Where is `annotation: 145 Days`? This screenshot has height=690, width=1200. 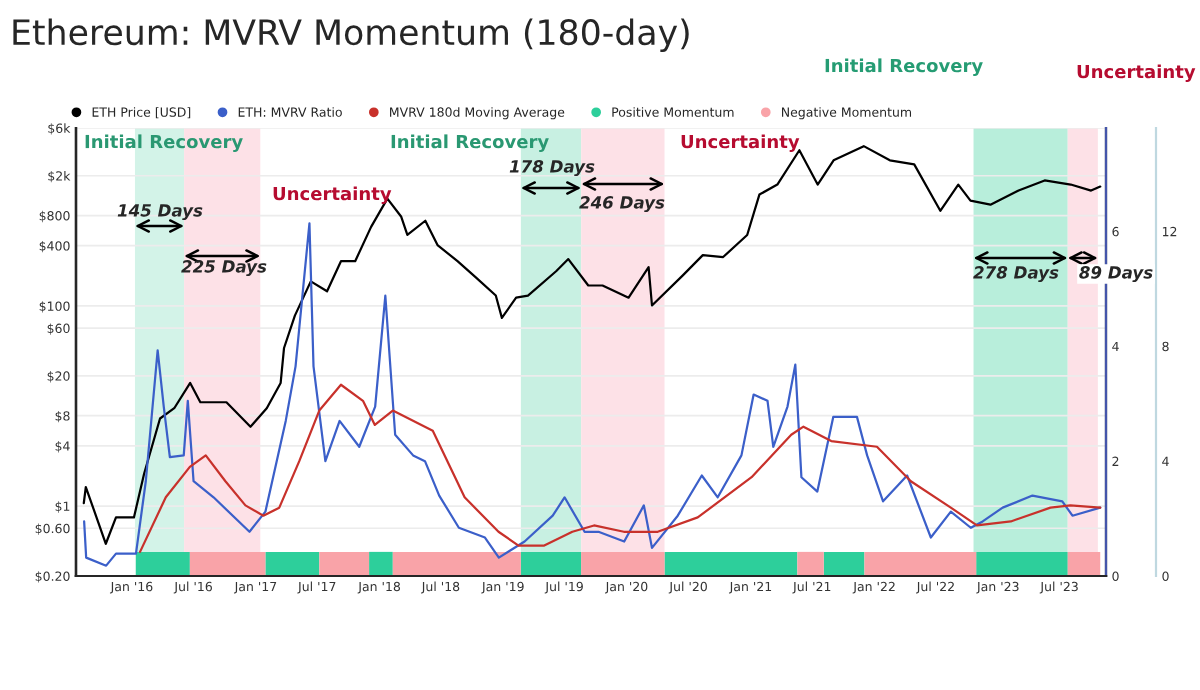
annotation: 145 Days is located at coordinates (160, 212).